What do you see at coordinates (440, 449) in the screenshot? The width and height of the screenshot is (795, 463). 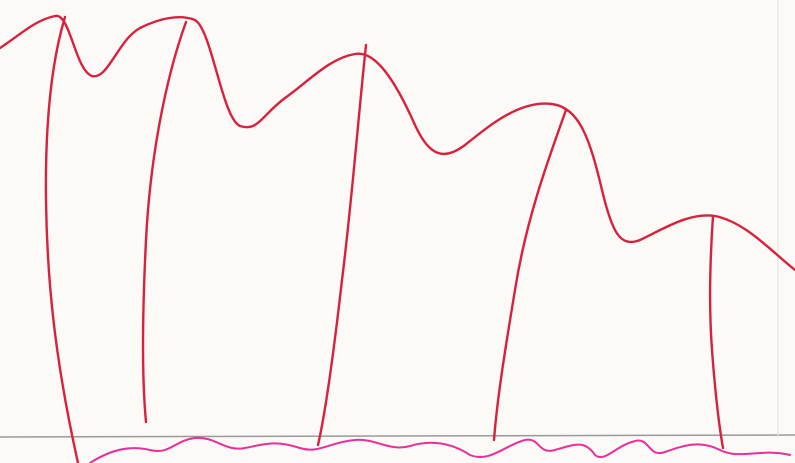 I see `scribble` at bounding box center [440, 449].